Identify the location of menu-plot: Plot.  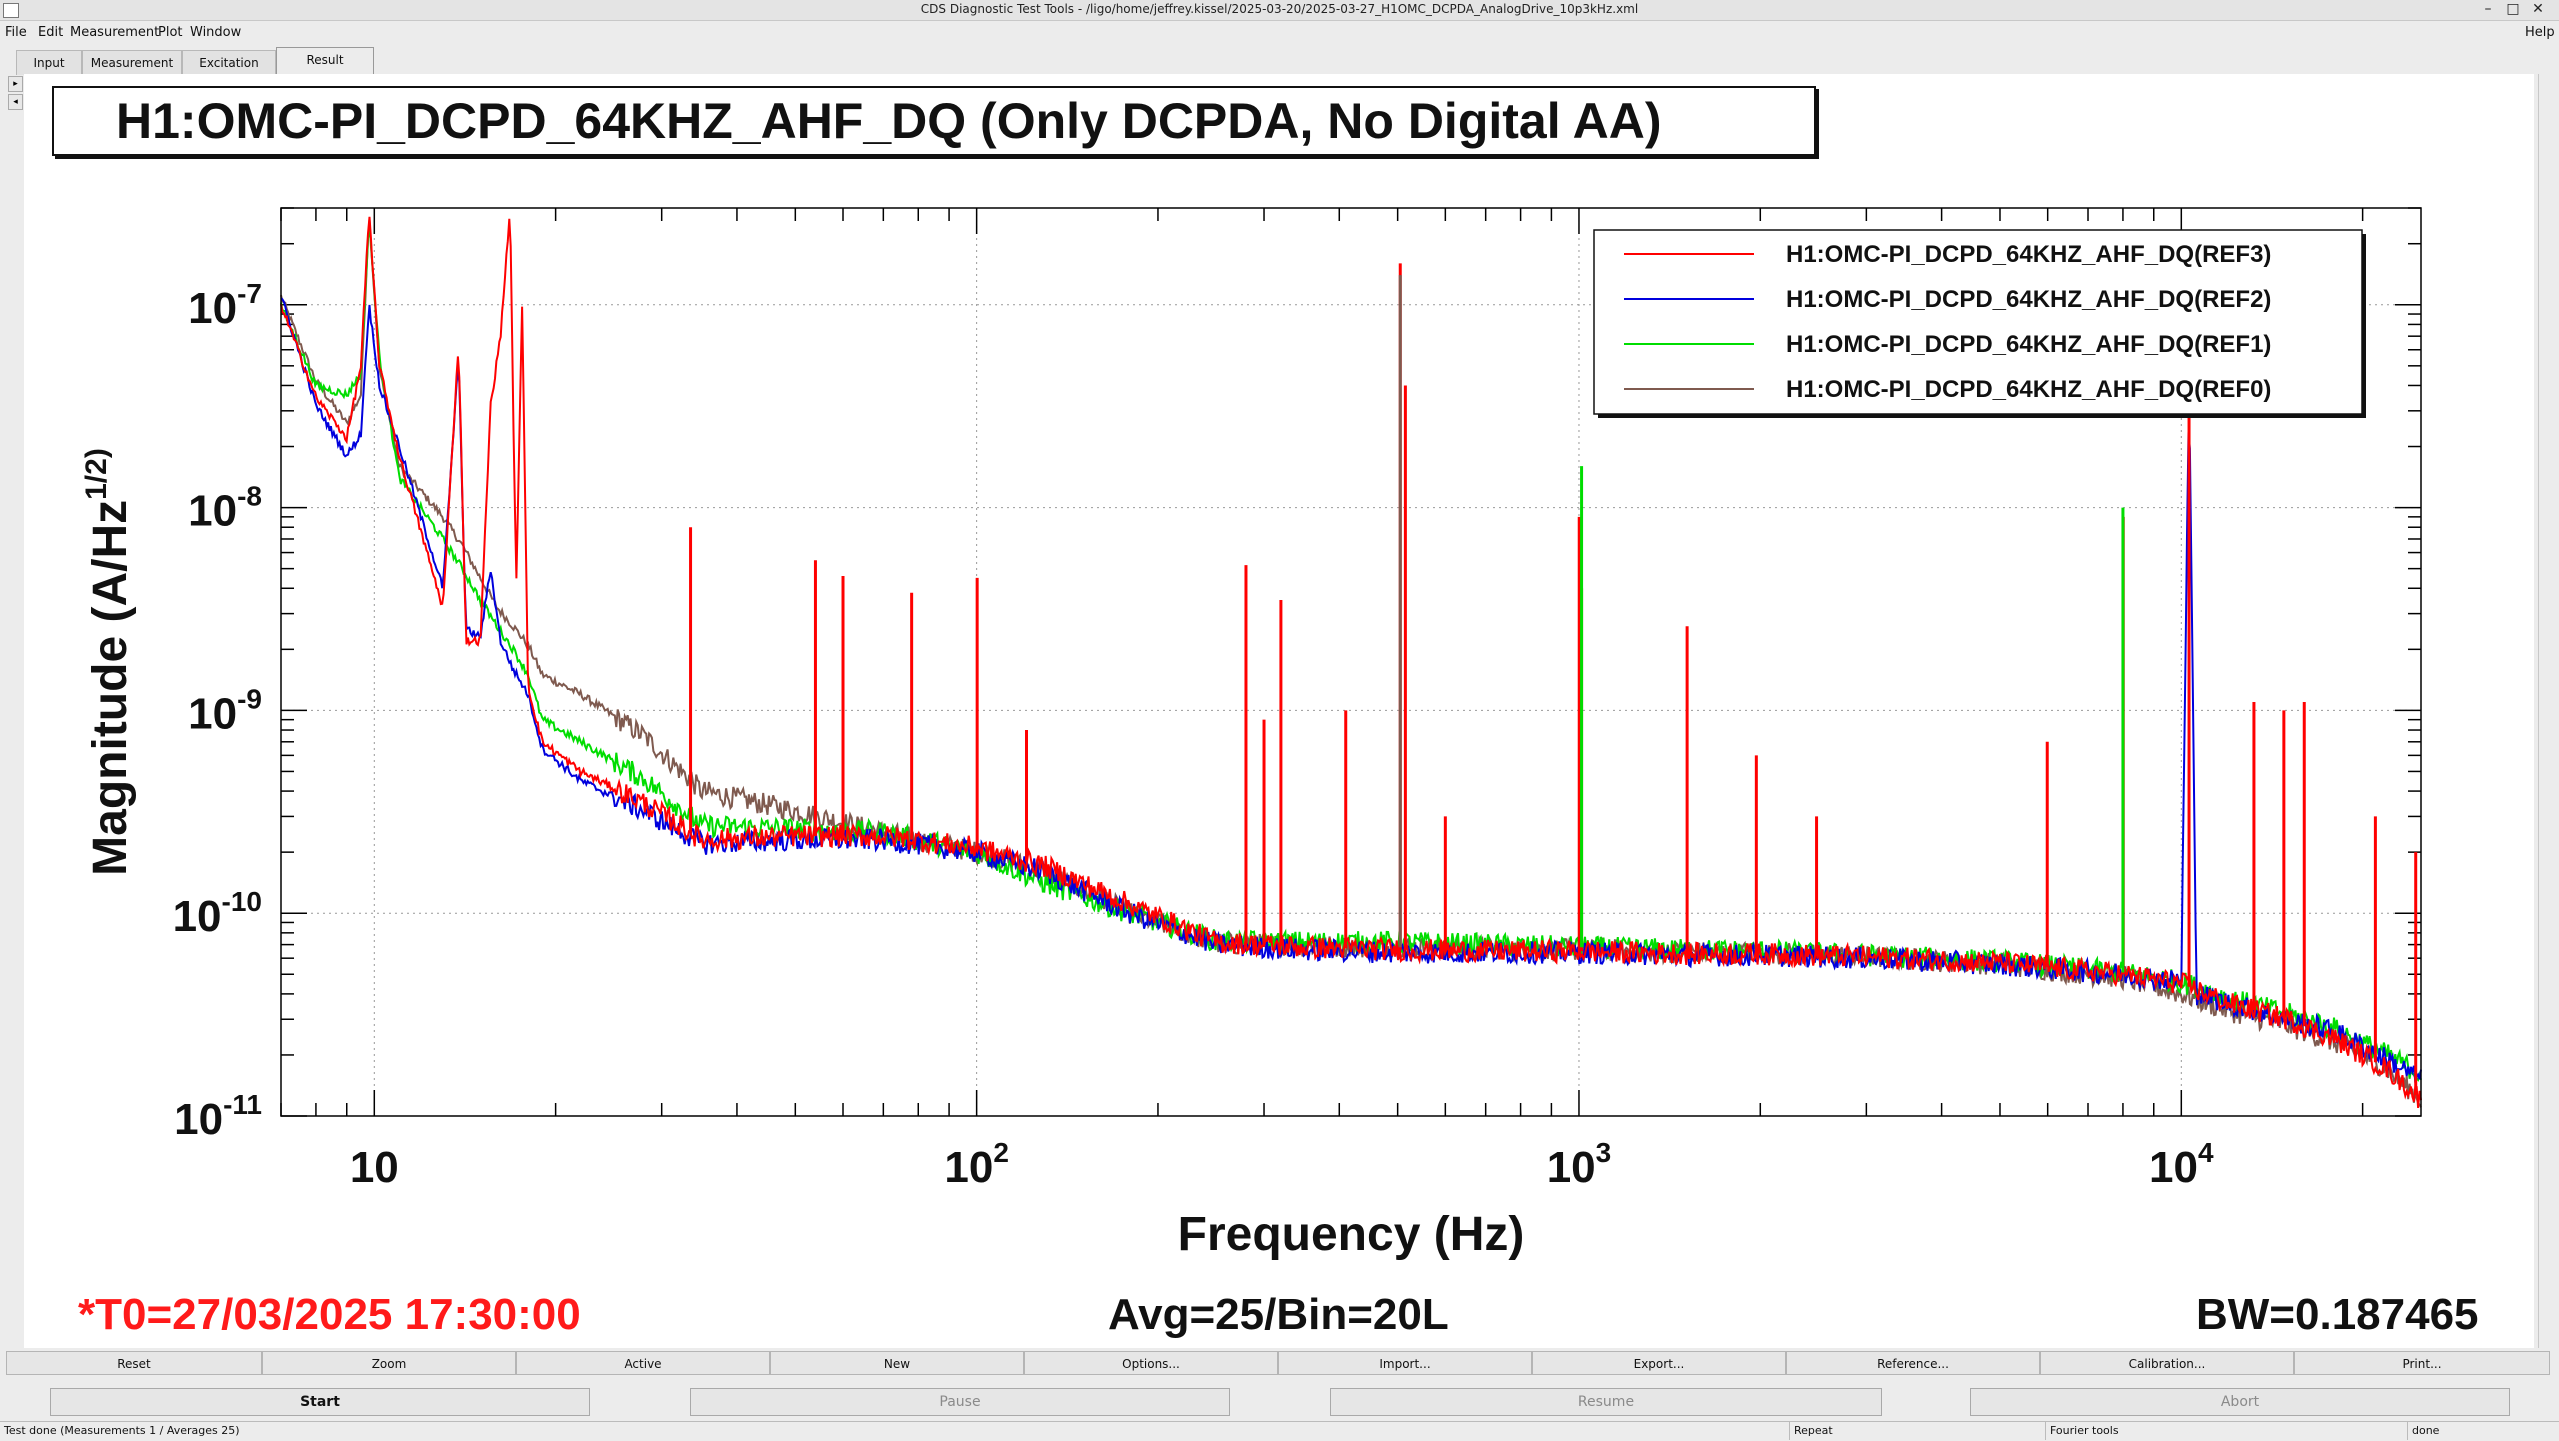
(170, 32).